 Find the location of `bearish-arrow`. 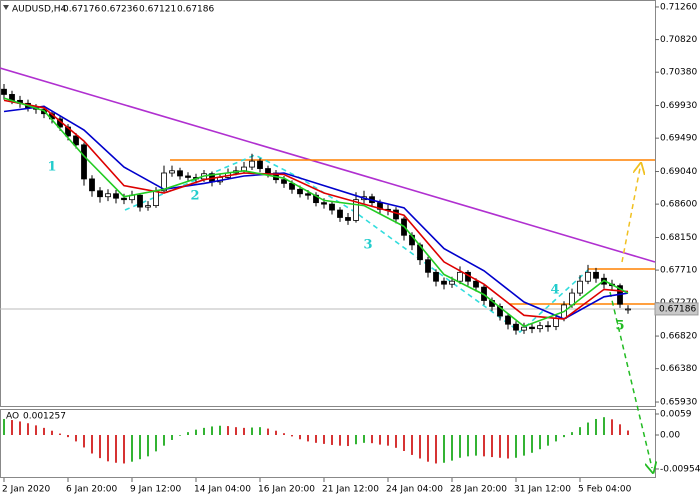

bearish-arrow is located at coordinates (630, 379).